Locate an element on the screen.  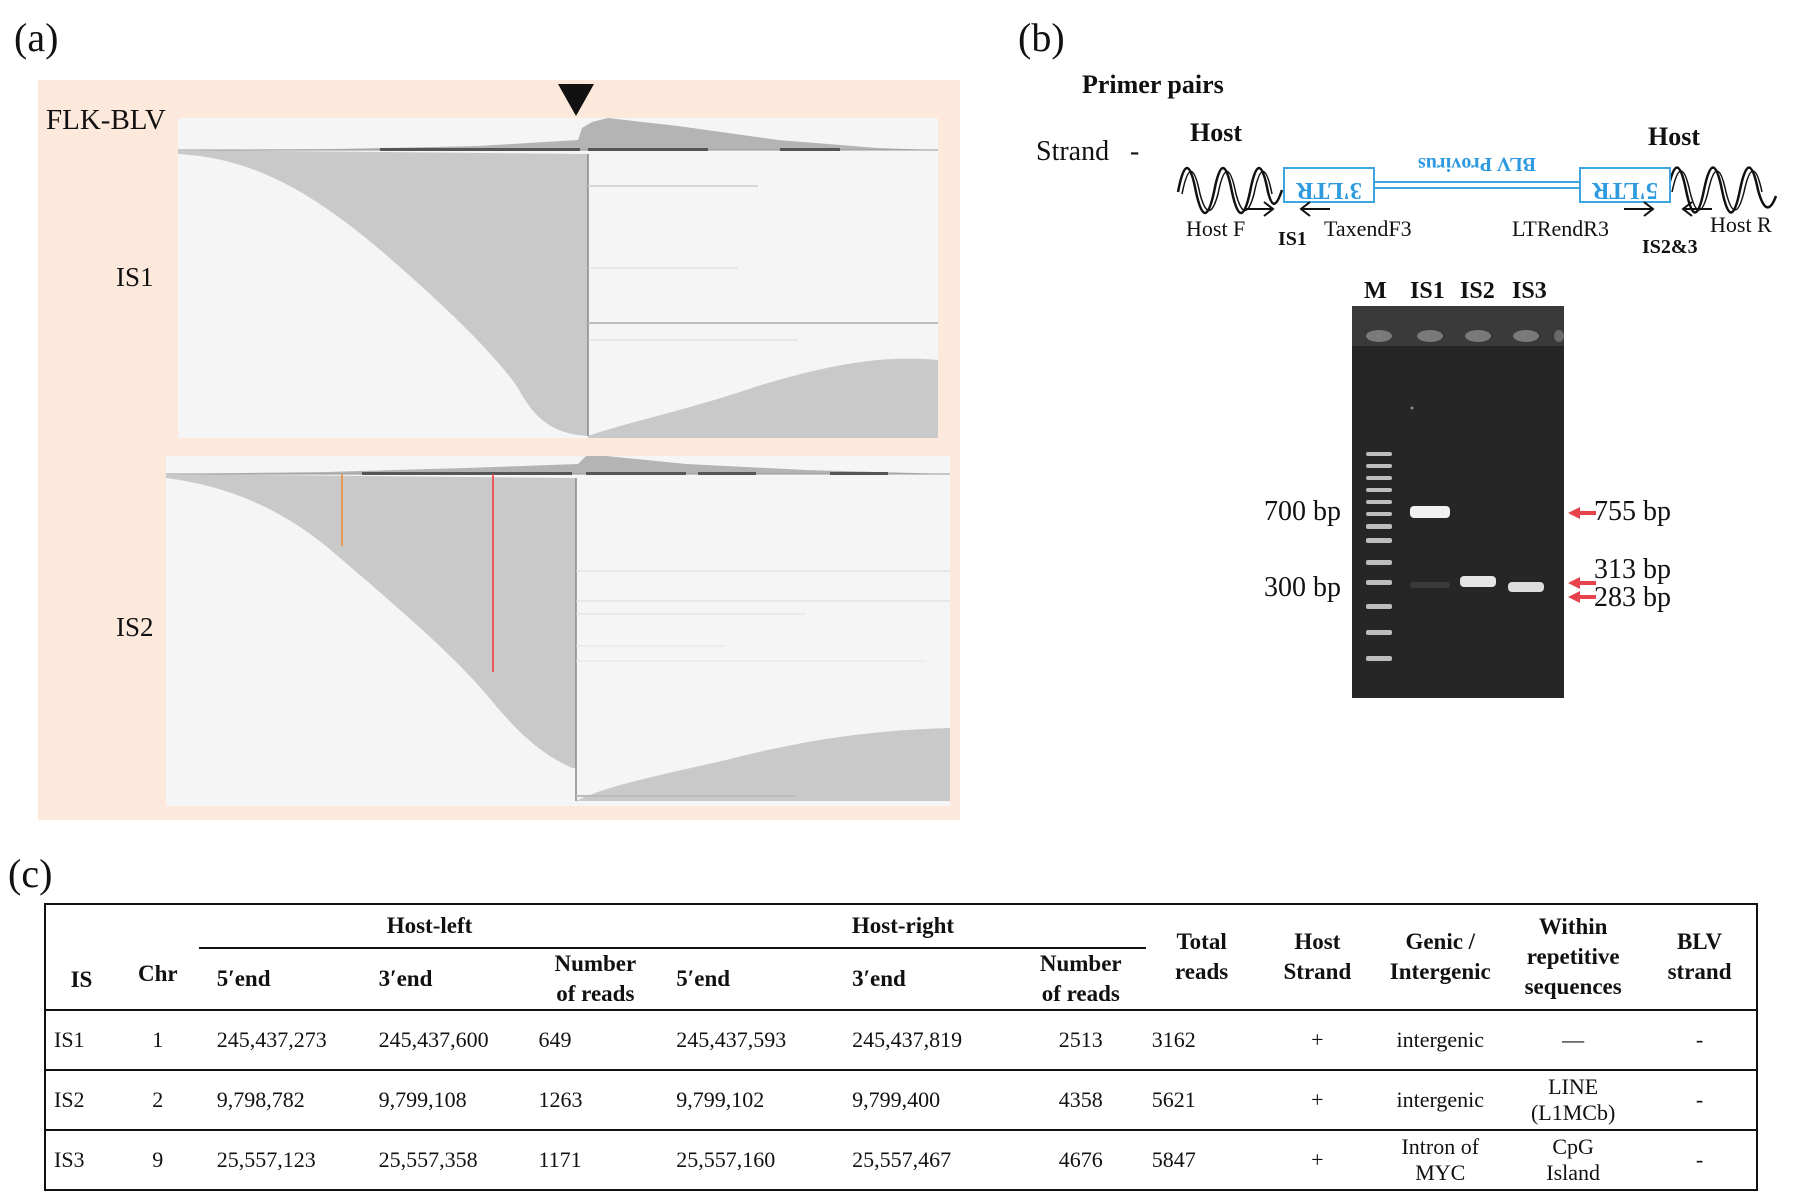
ladder-bands is located at coordinates (1379, 556).